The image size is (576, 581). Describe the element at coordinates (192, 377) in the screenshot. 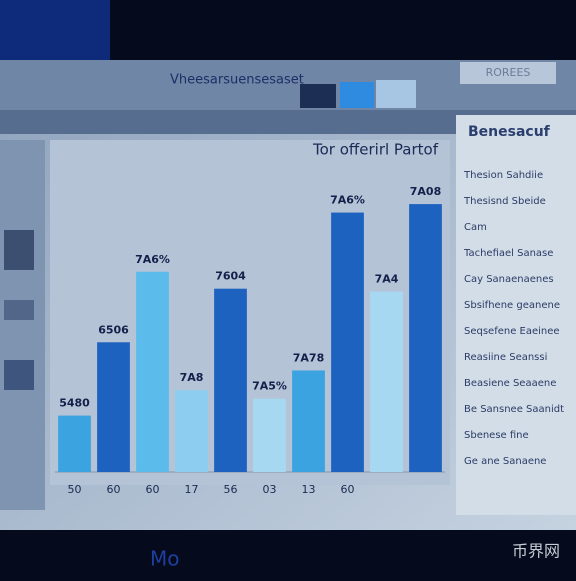

I see `data-label: 7A8` at that location.